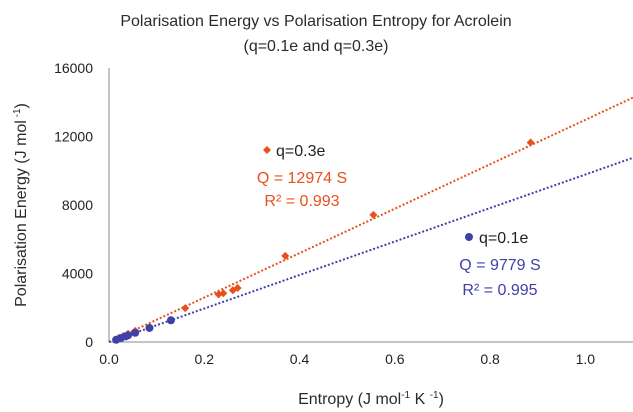 The height and width of the screenshot is (412, 633). What do you see at coordinates (73, 68) in the screenshot?
I see `y-tick-label: 16000` at bounding box center [73, 68].